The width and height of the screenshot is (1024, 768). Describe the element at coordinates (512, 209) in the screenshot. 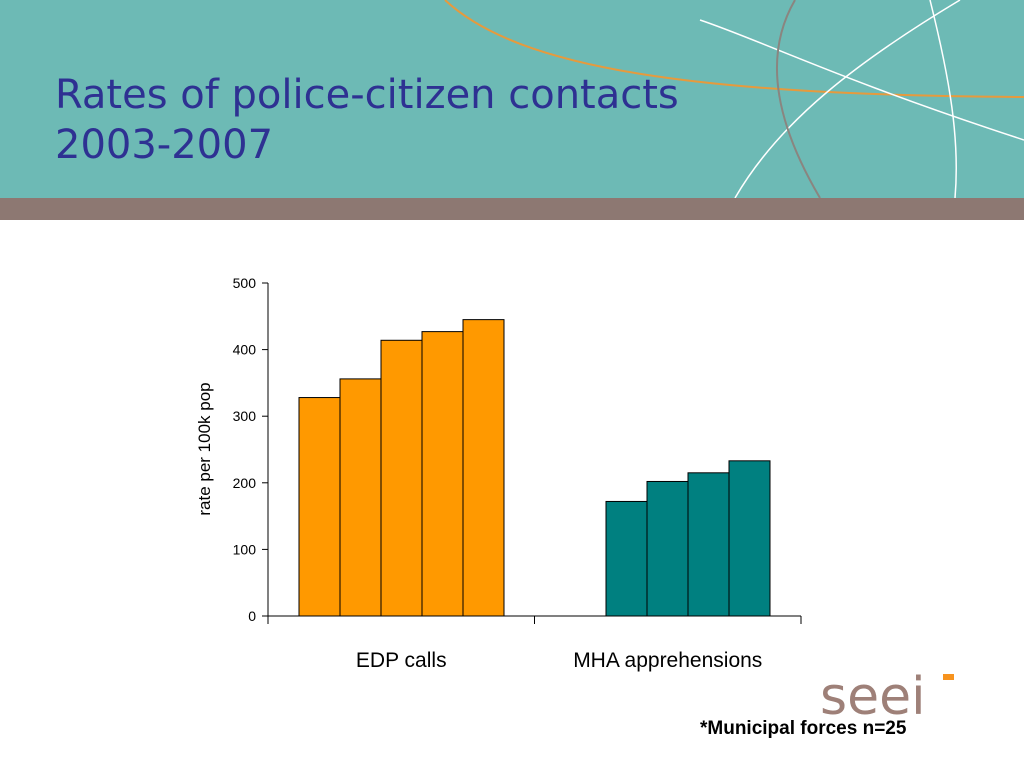

I see `header-divider-band` at that location.